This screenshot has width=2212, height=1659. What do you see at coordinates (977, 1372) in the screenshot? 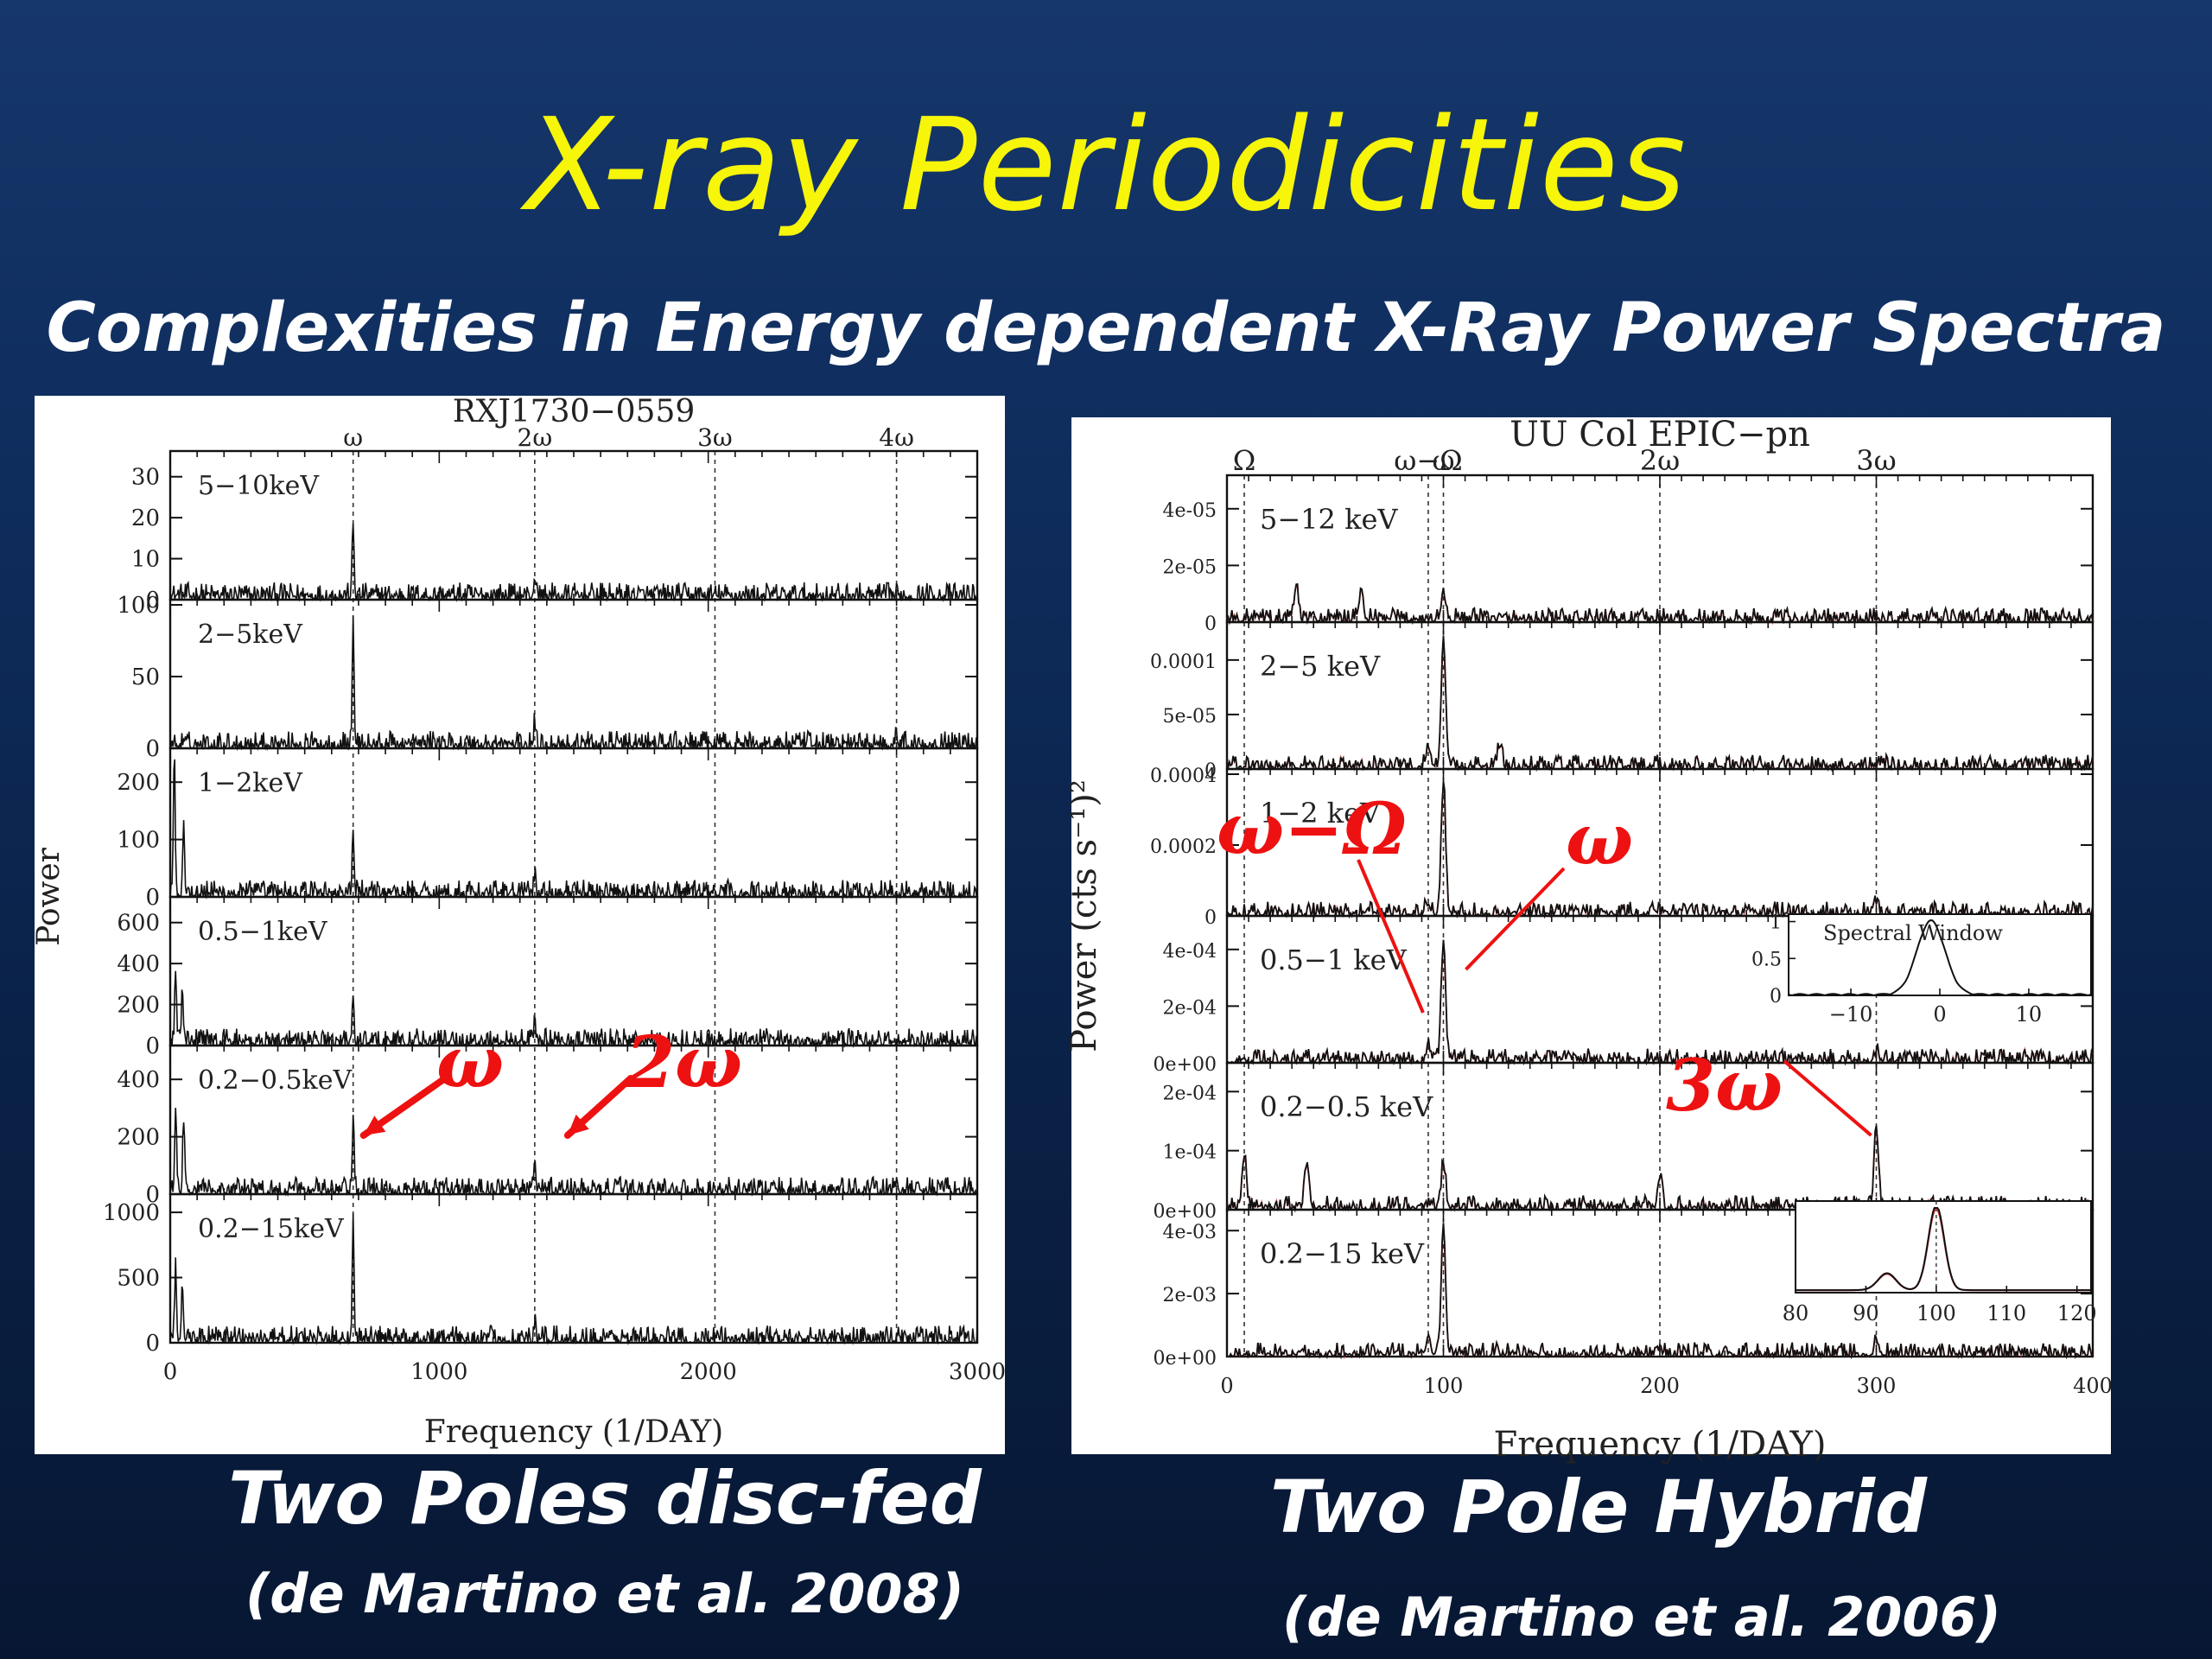
I see `x-tick-label: 3000` at bounding box center [977, 1372].